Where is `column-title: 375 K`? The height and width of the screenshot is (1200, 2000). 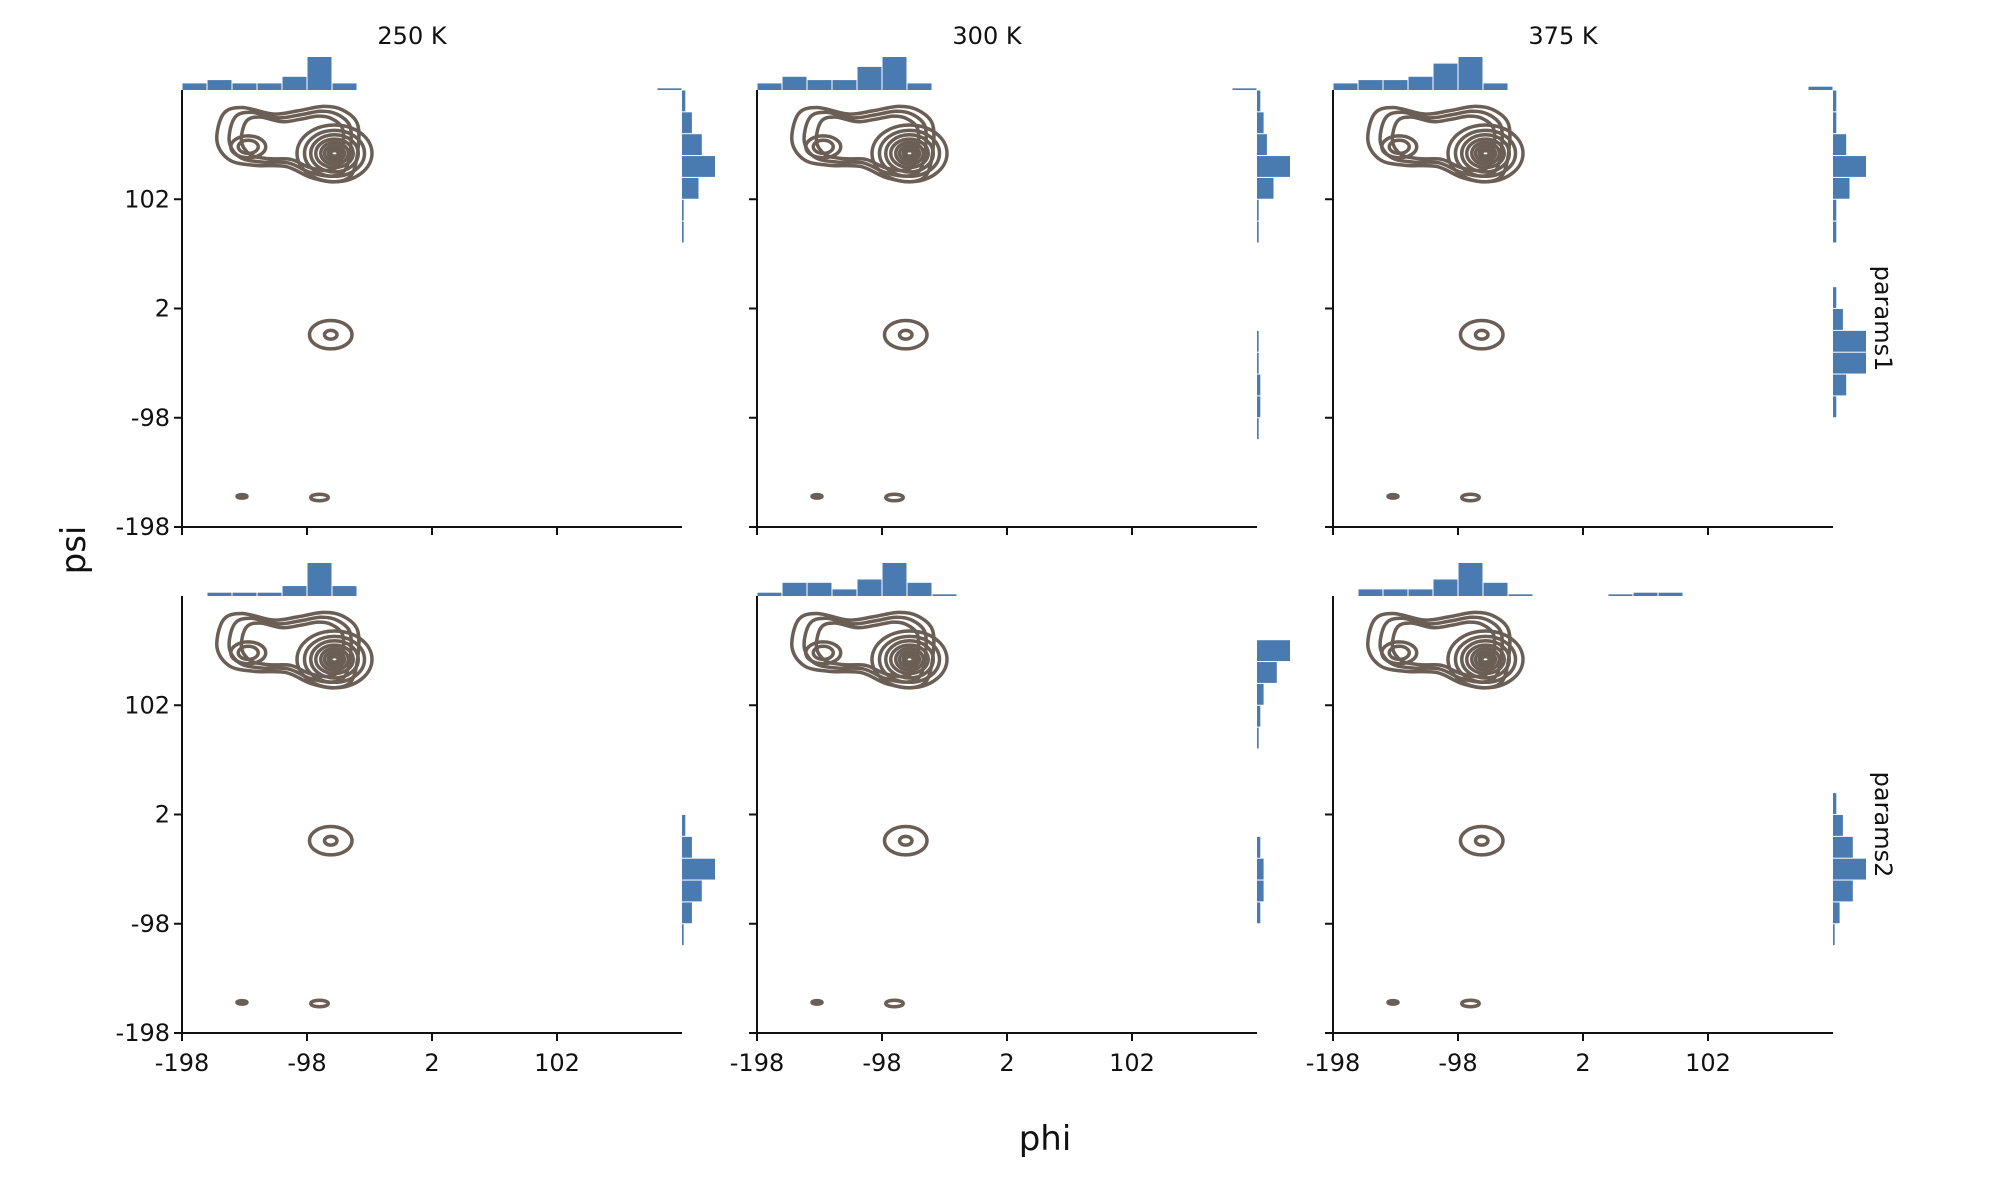 column-title: 375 K is located at coordinates (1563, 36).